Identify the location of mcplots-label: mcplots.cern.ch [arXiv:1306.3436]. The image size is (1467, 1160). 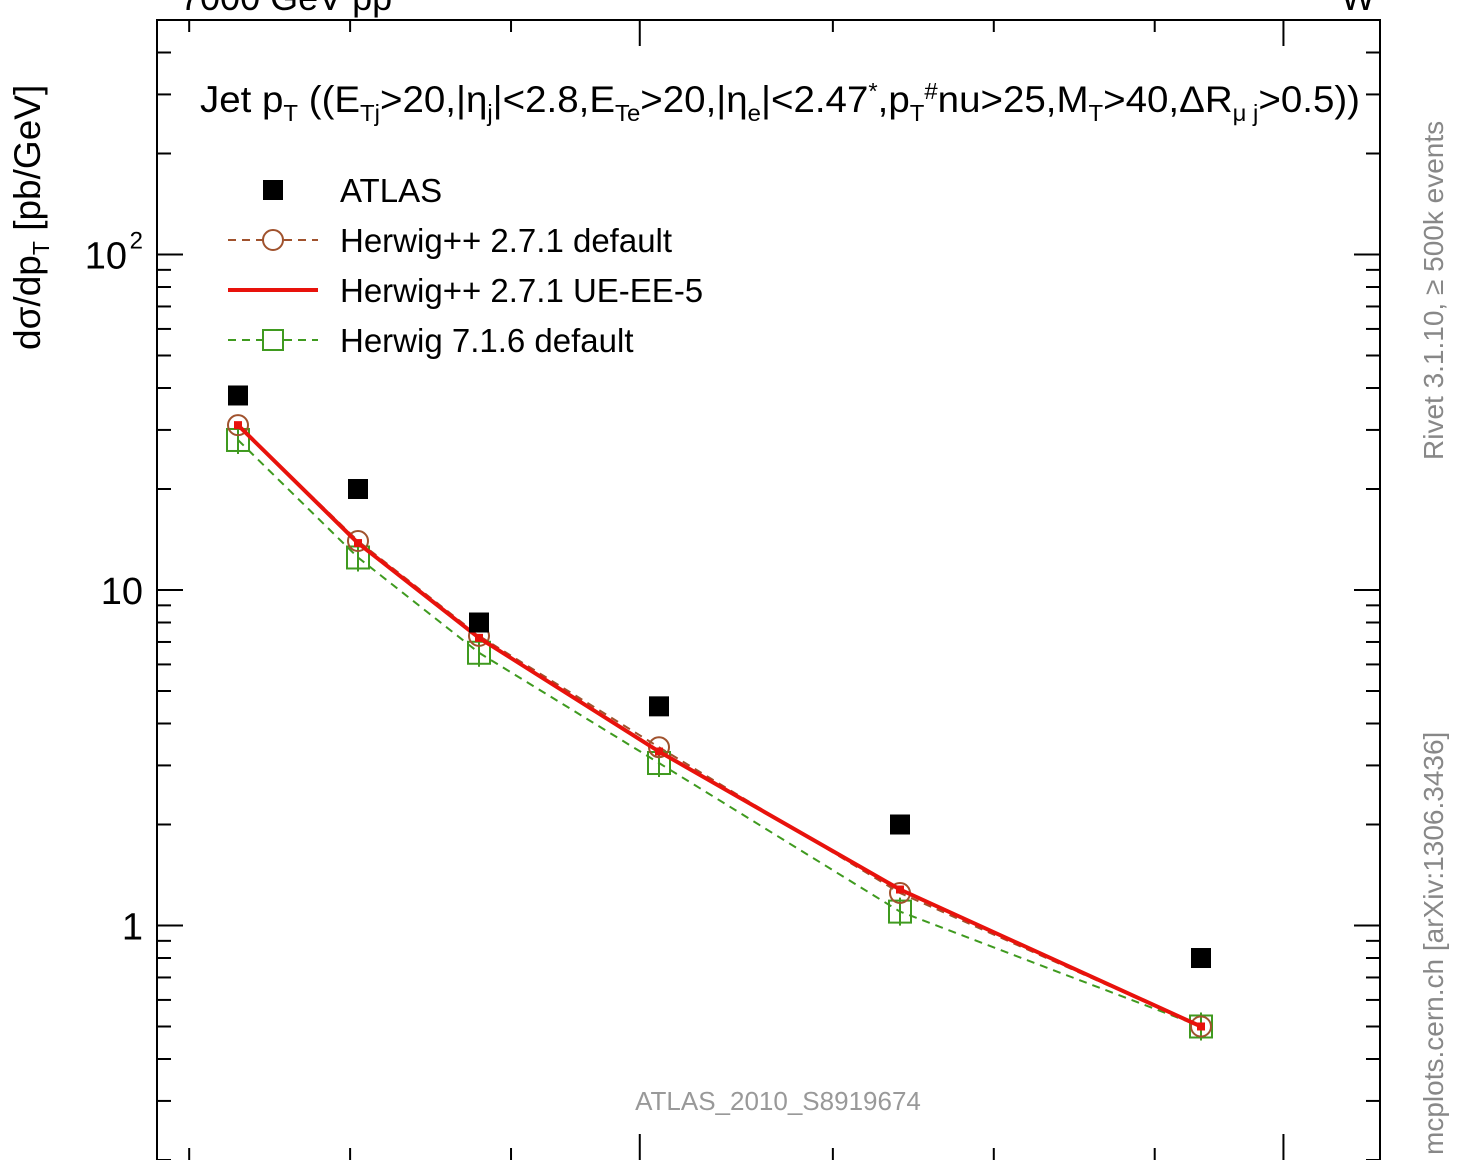
(1433, 943).